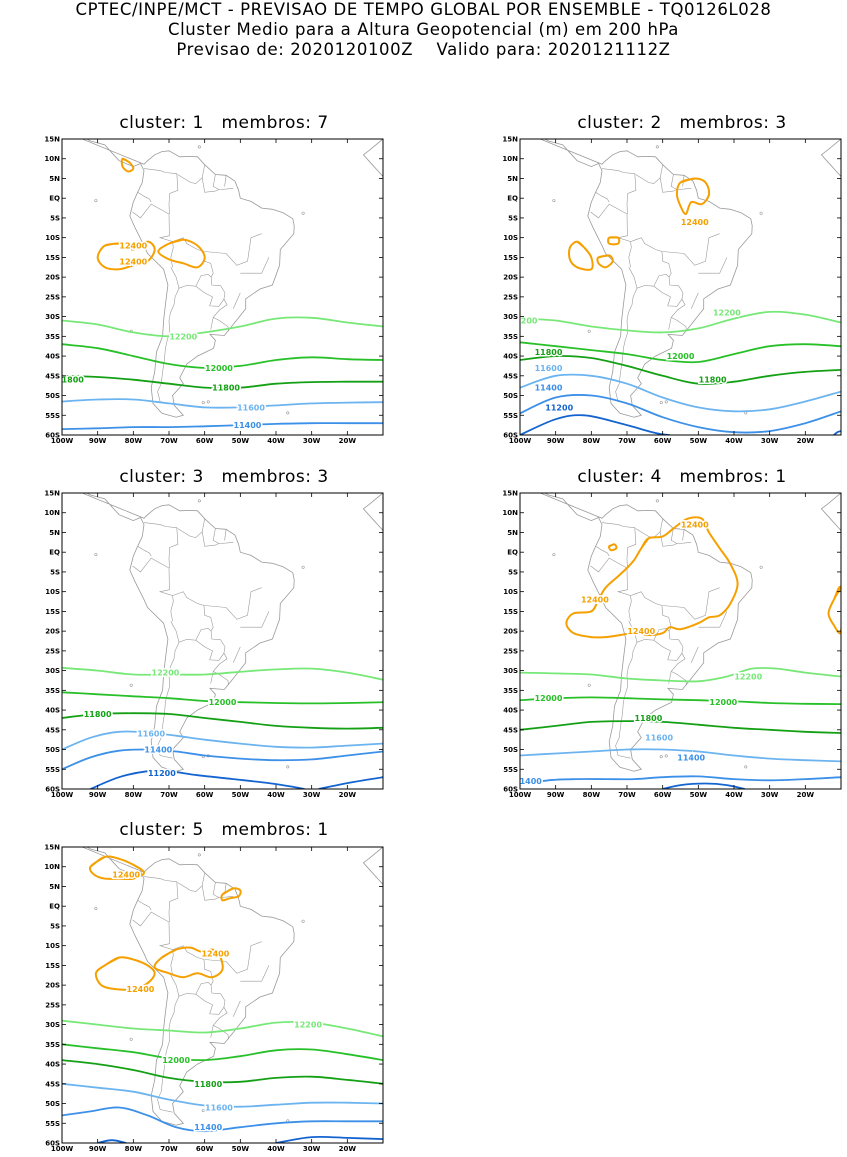 The height and width of the screenshot is (1157, 847). I want to click on lat-tick-label: 55S, so click(52, 770).